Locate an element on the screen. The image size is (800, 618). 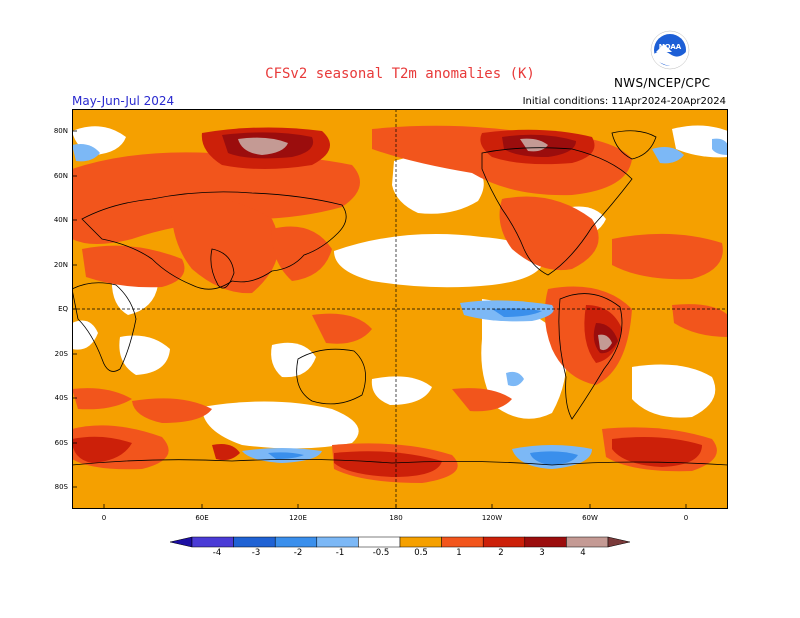
legend-arrow-warm is located at coordinates (619, 542).